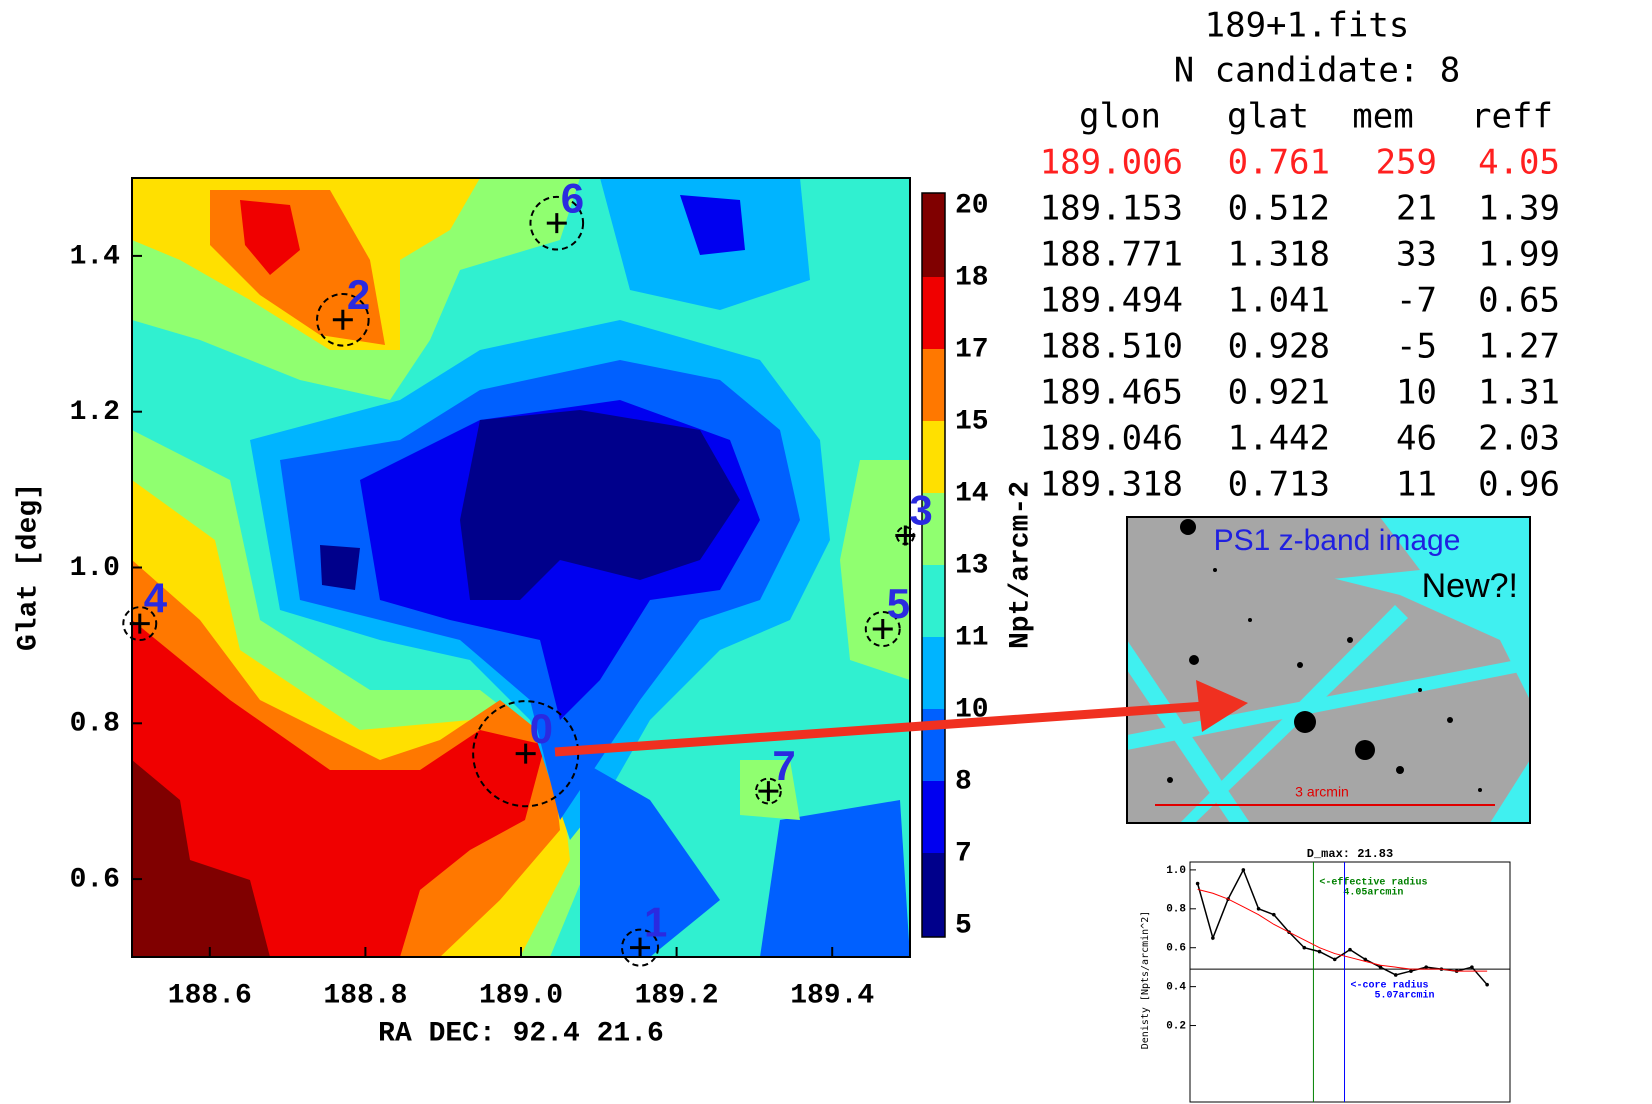 Image resolution: width=1652 pixels, height=1104 pixels. I want to click on profile-line, so click(1342, 930).